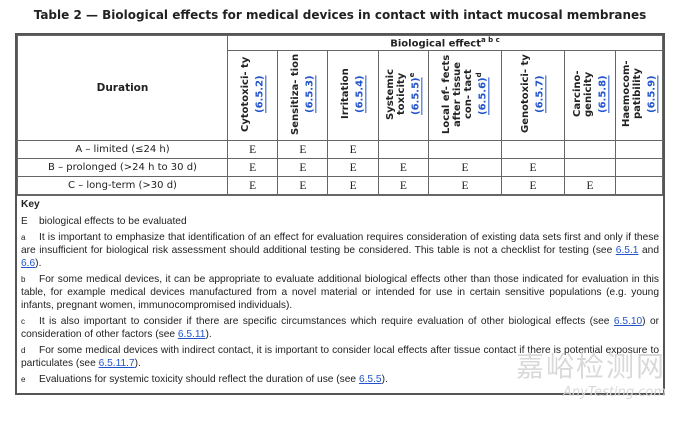 The width and height of the screenshot is (680, 422). What do you see at coordinates (122, 167) in the screenshot?
I see `duration-label: B – prolonged (>24 h to 30 d)` at bounding box center [122, 167].